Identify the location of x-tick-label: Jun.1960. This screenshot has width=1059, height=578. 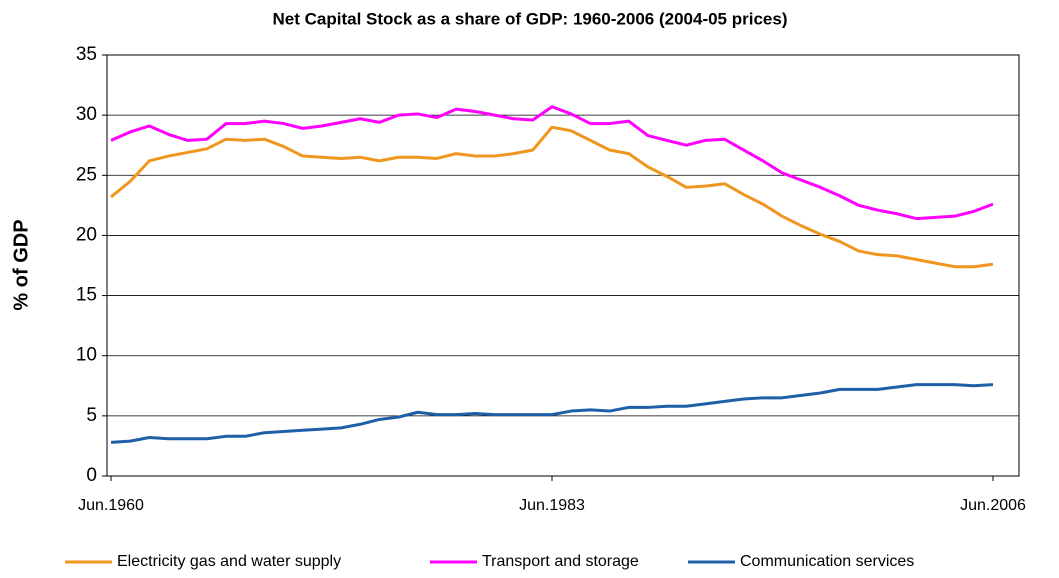
(111, 505).